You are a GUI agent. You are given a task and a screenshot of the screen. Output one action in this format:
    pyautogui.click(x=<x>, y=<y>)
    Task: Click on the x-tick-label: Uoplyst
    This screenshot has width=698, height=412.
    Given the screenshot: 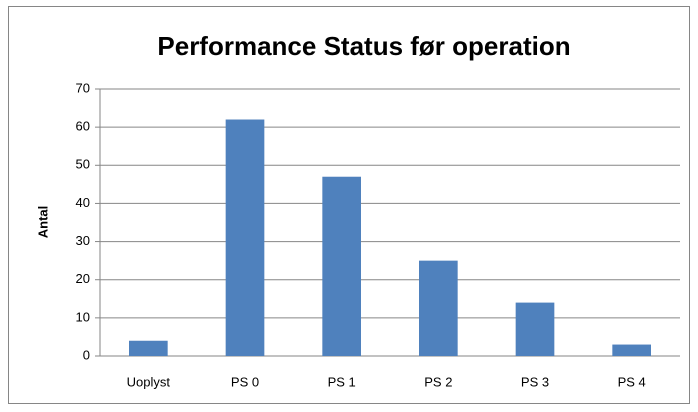 What is the action you would take?
    pyautogui.click(x=149, y=381)
    